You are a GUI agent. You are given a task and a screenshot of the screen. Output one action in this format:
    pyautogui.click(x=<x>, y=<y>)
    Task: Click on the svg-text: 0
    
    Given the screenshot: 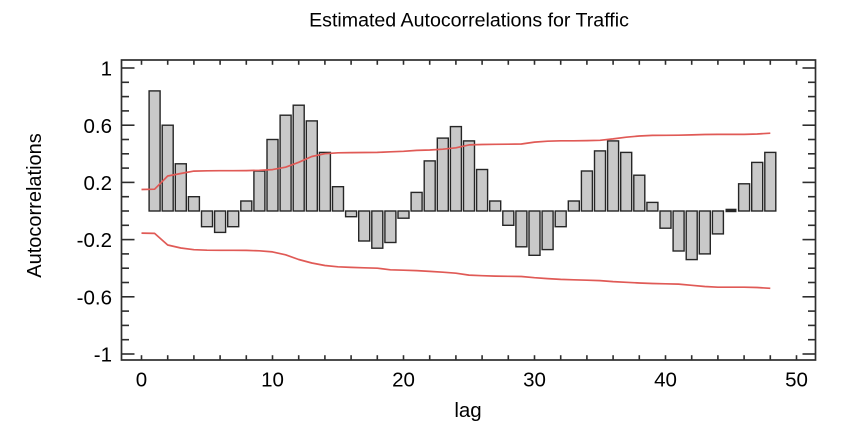 What is the action you would take?
    pyautogui.click(x=141, y=380)
    